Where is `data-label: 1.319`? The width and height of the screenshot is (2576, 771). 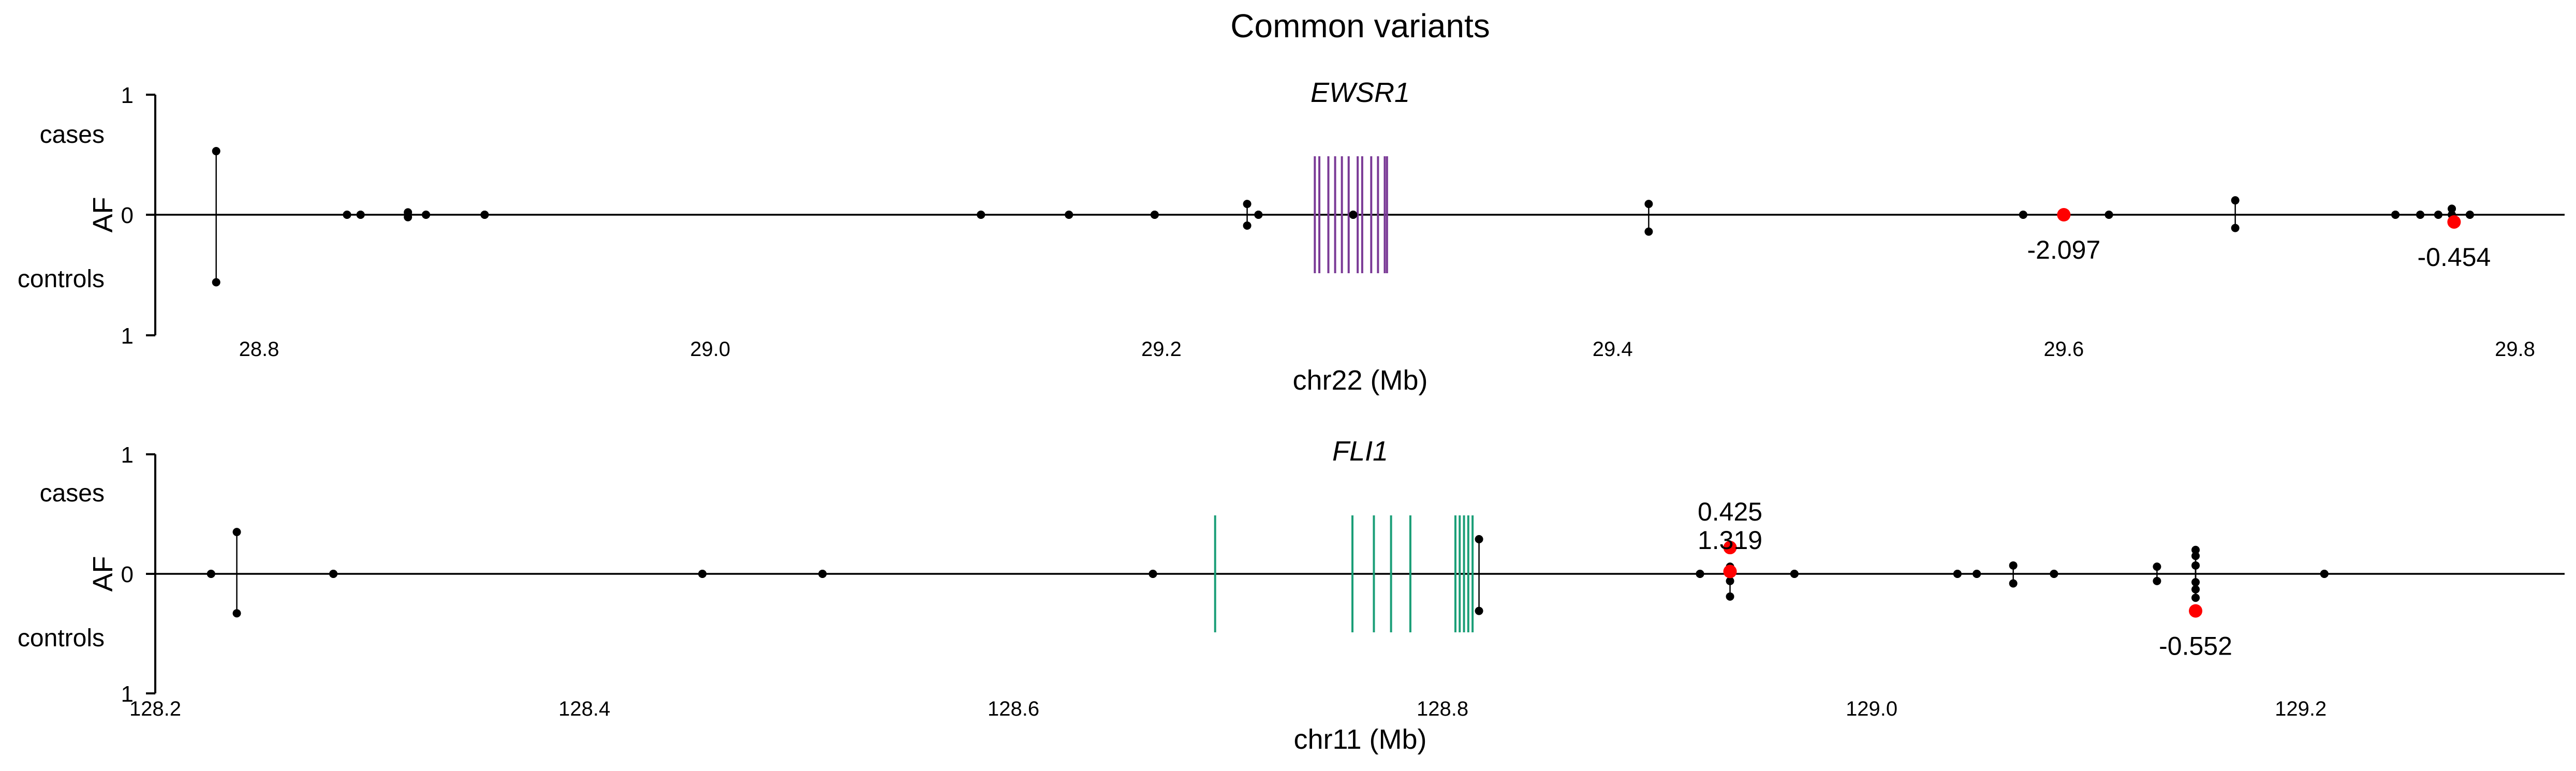
data-label: 1.319 is located at coordinates (1730, 540).